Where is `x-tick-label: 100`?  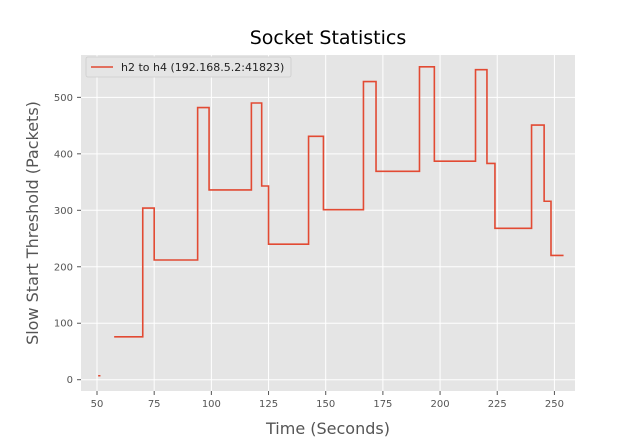
x-tick-label: 100 is located at coordinates (211, 404).